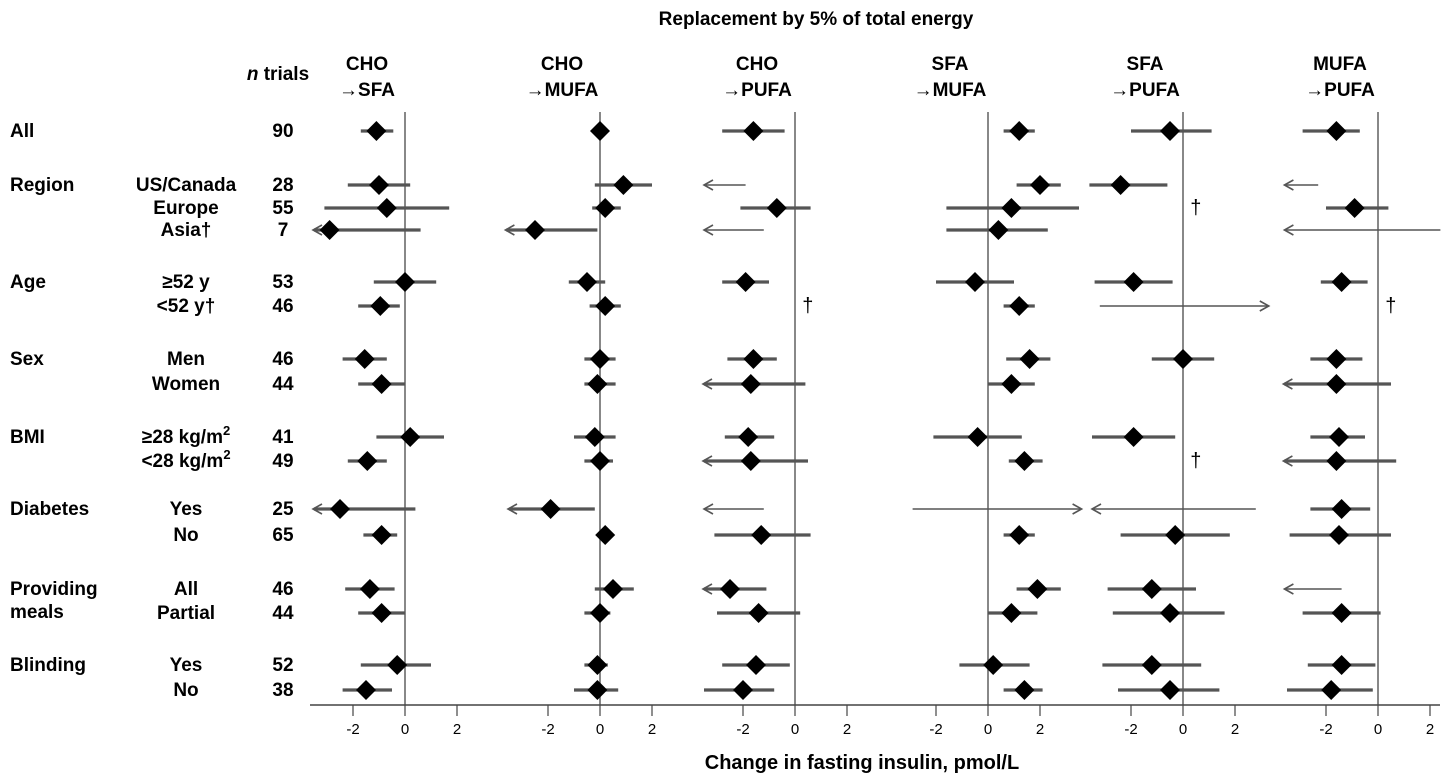 The image size is (1453, 776). I want to click on panel-header-line1: SFA, so click(1145, 64).